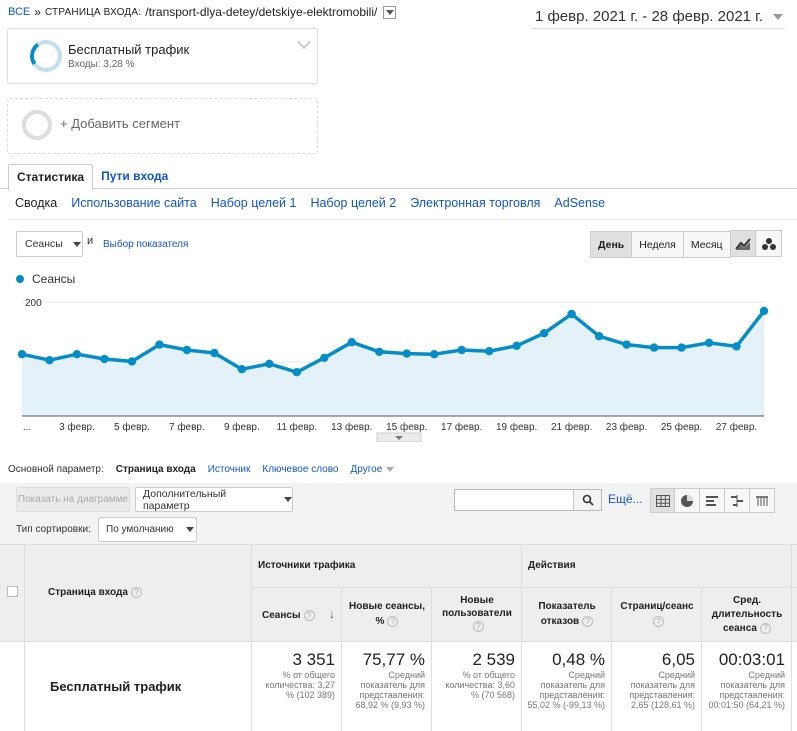 The height and width of the screenshot is (731, 797). I want to click on column-header-avg-session-duration: Сред. длительность сеанса?, so click(747, 615).